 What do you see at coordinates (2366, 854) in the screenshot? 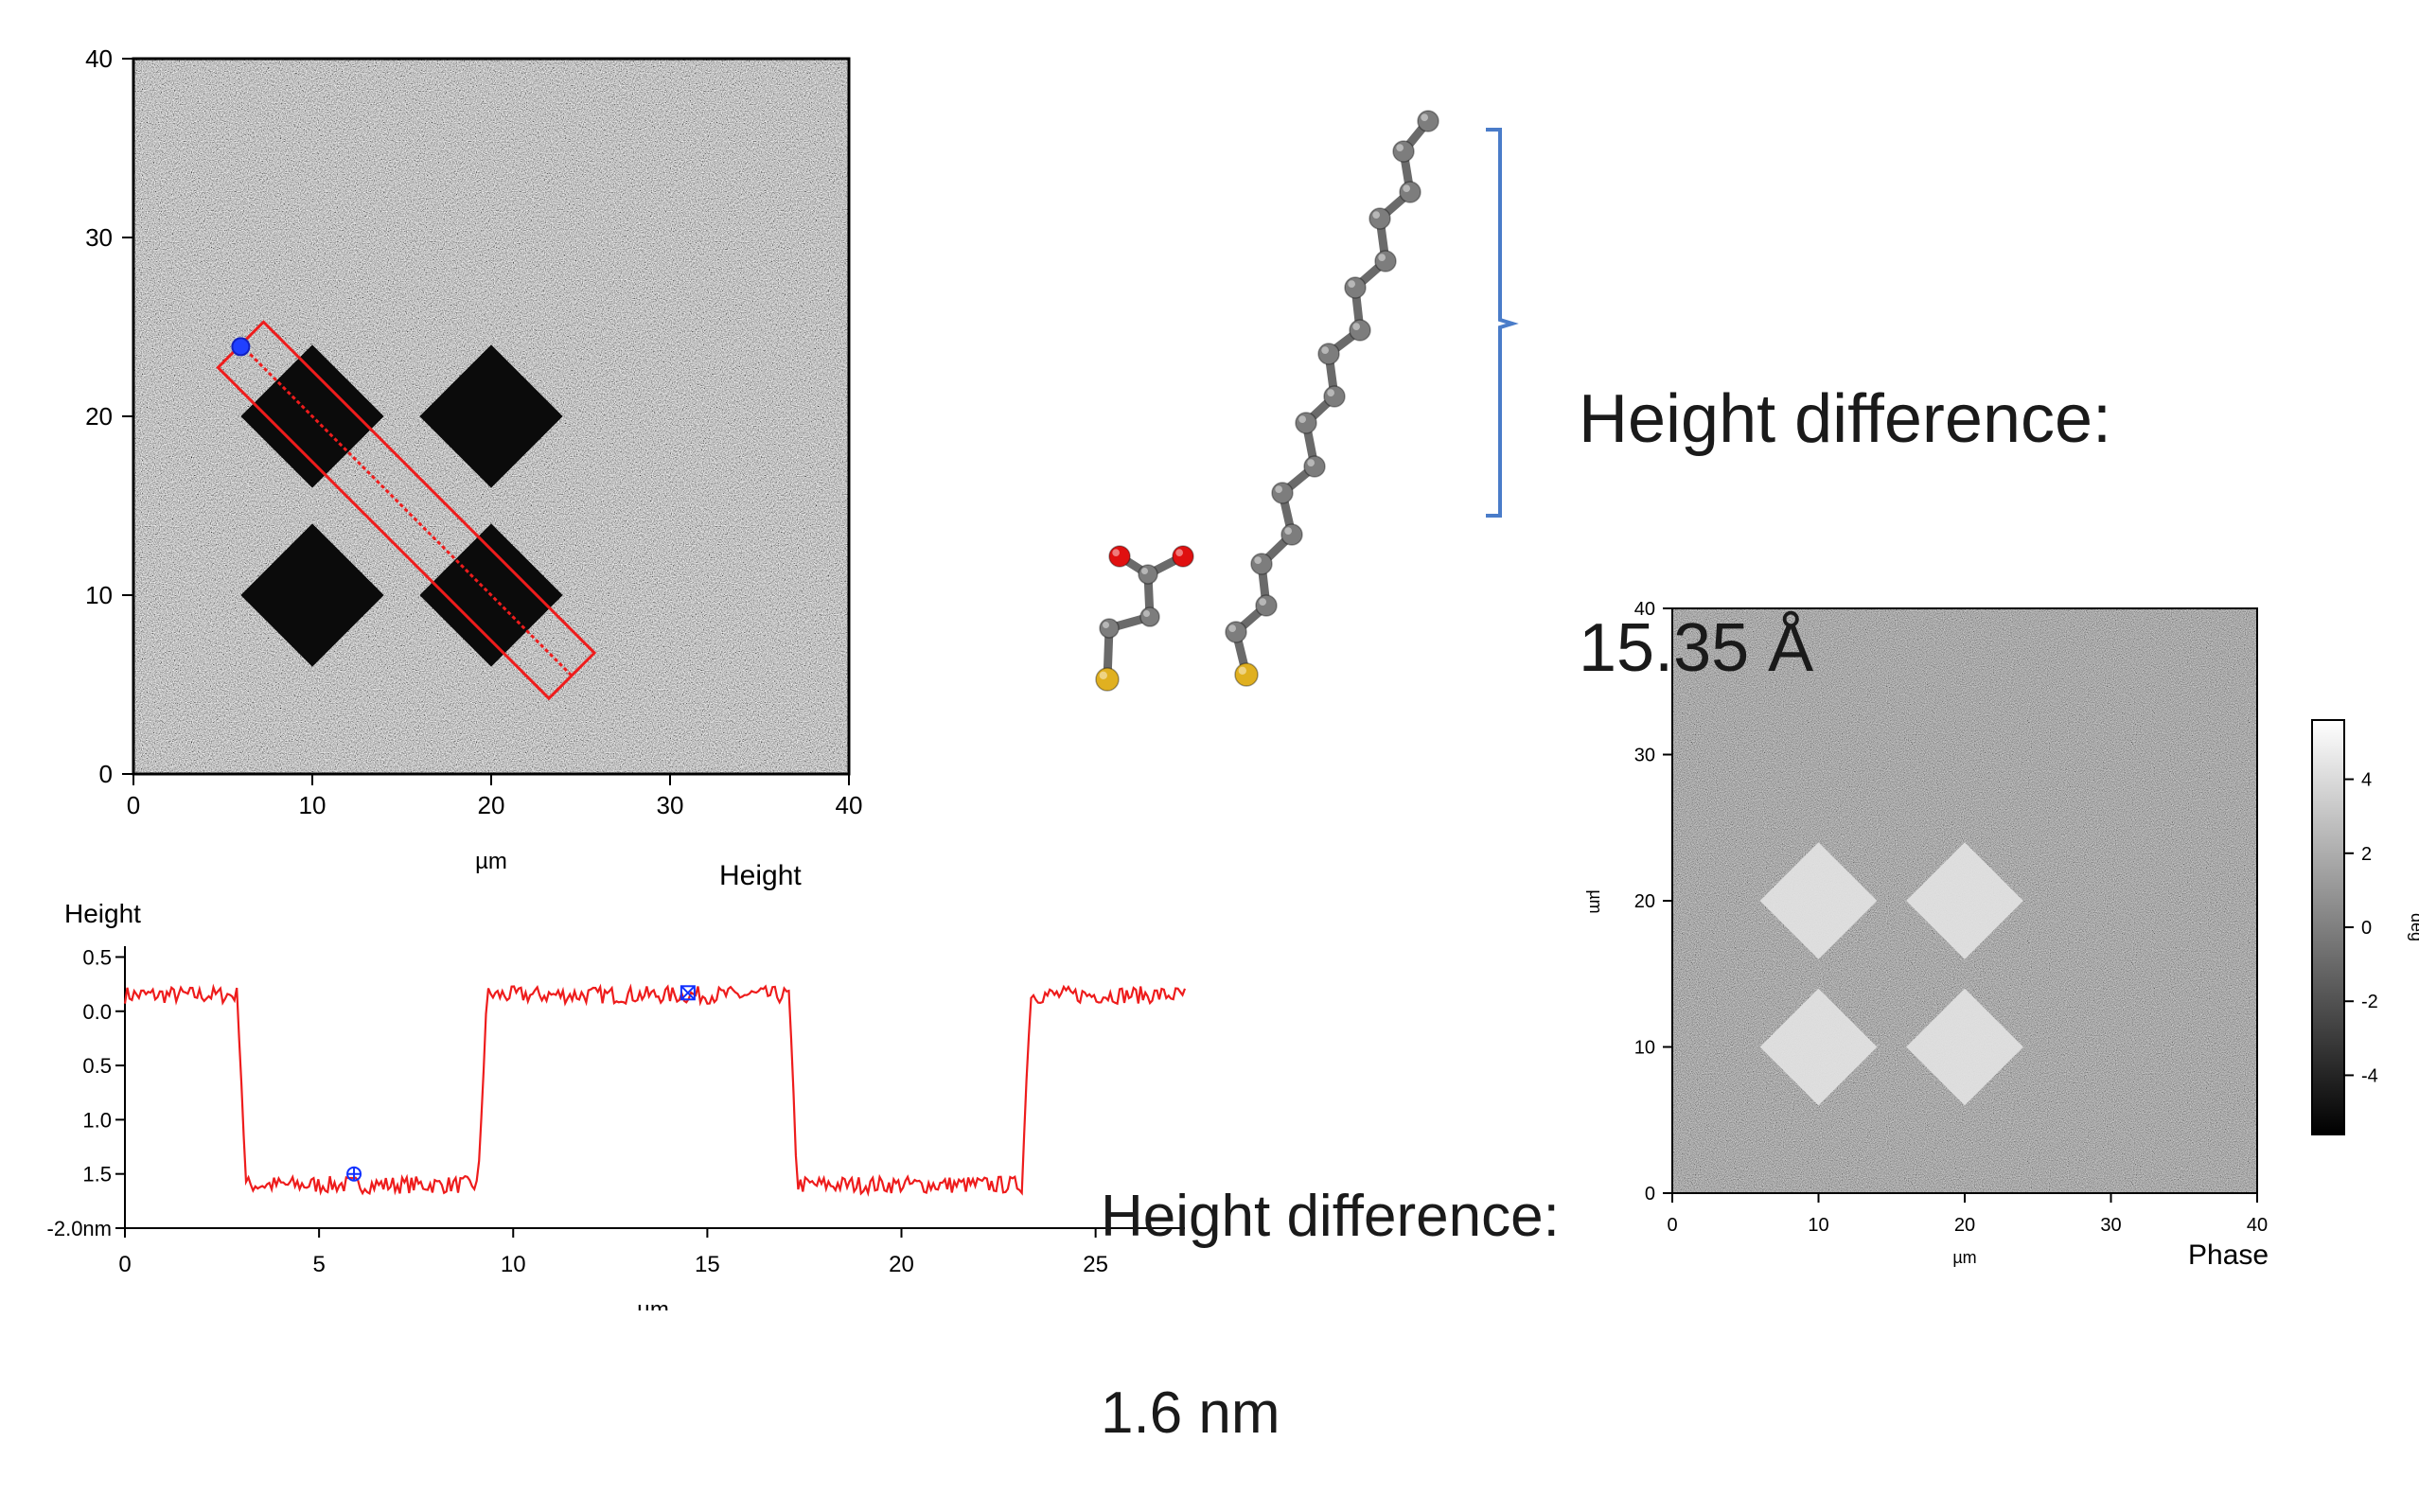
I see `phase-colorbar-tick-label: 2` at bounding box center [2366, 854].